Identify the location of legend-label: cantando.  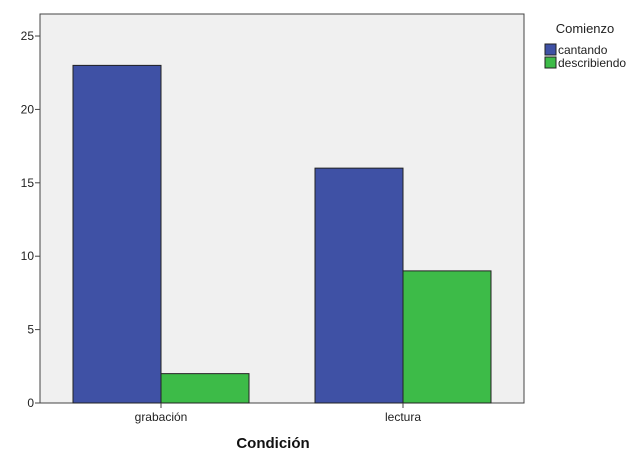
(583, 50).